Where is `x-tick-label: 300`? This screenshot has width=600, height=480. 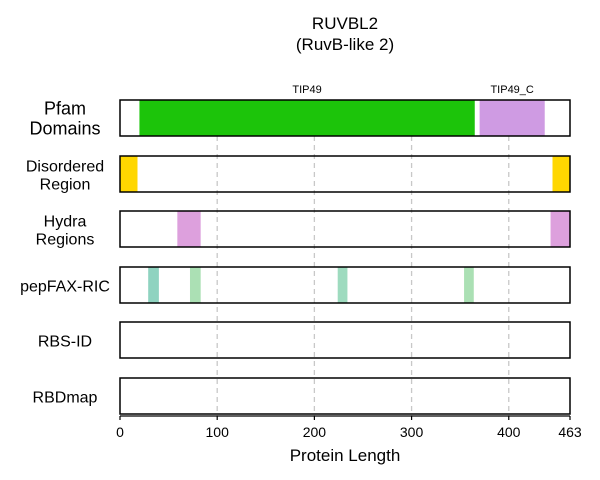
x-tick-label: 300 is located at coordinates (412, 432).